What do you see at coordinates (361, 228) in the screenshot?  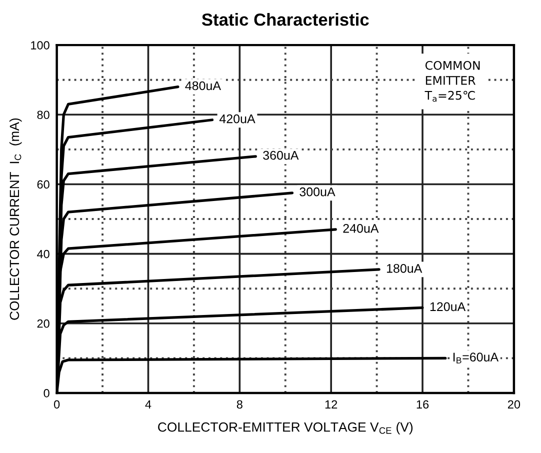 I see `series-label: 240uA` at bounding box center [361, 228].